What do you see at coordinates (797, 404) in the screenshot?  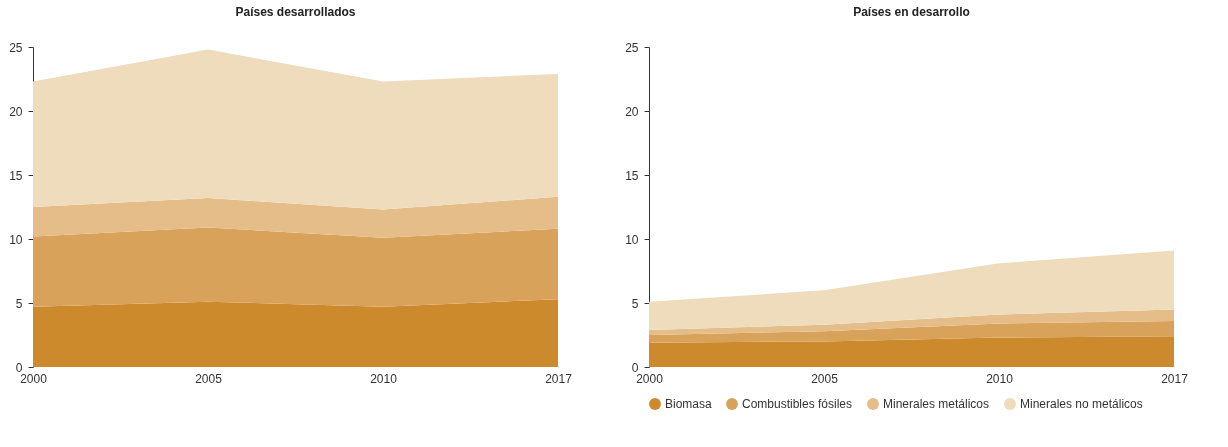 I see `legend-label: Combustibles fósiles` at bounding box center [797, 404].